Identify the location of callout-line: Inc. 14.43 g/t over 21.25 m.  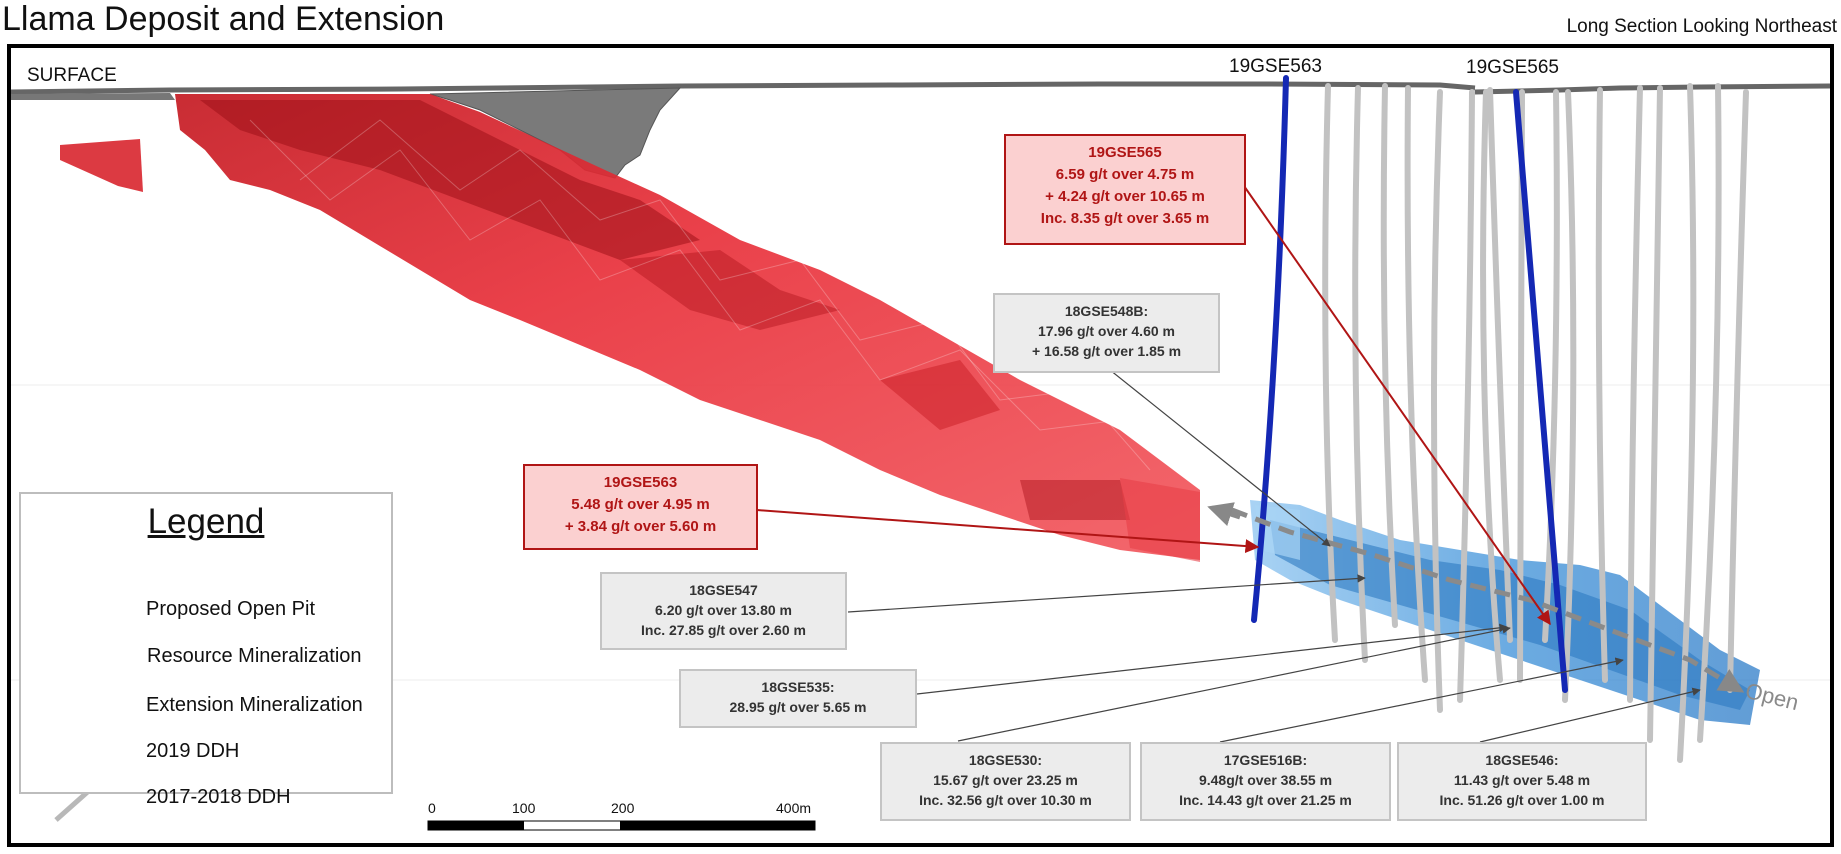
(1265, 800).